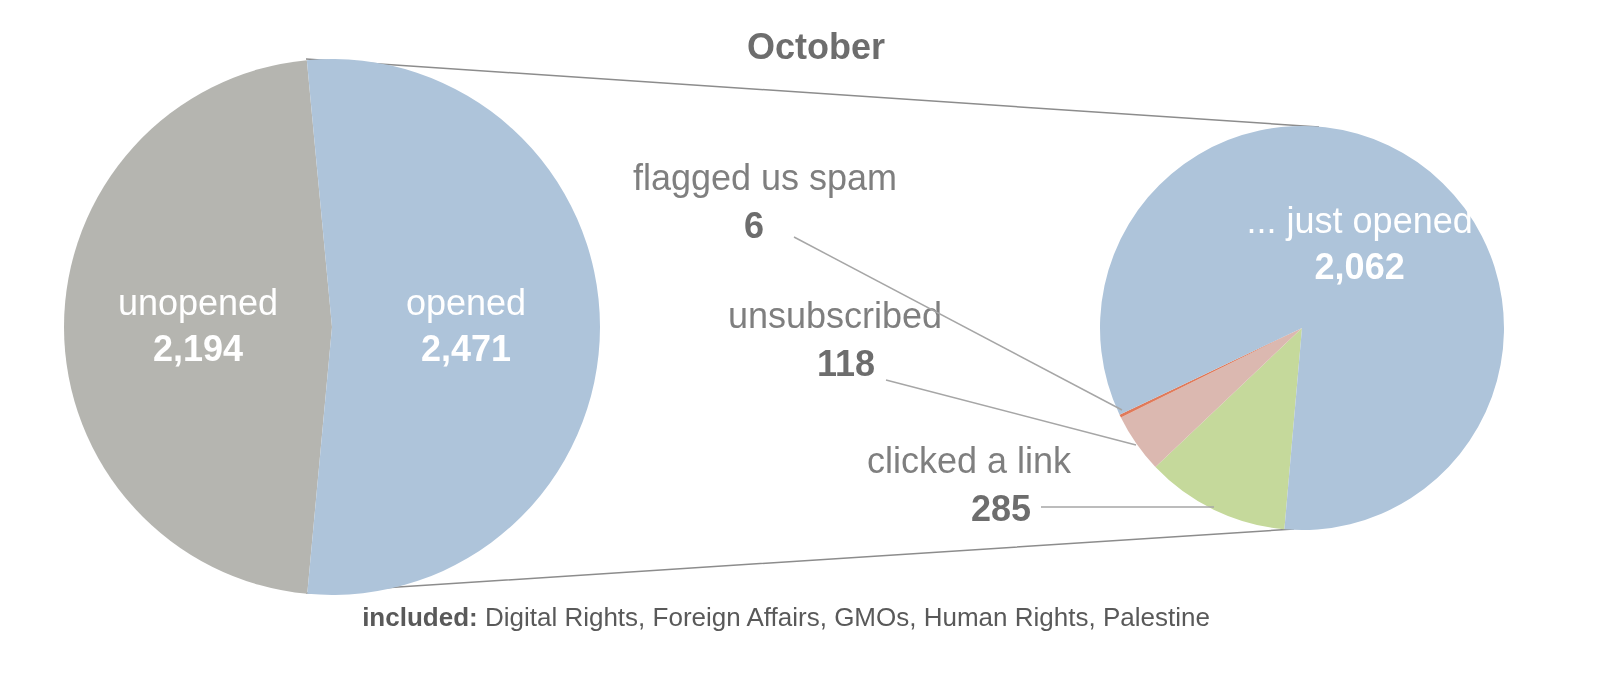  Describe the element at coordinates (1359, 266) in the screenshot. I see `data-label: 2,062` at that location.